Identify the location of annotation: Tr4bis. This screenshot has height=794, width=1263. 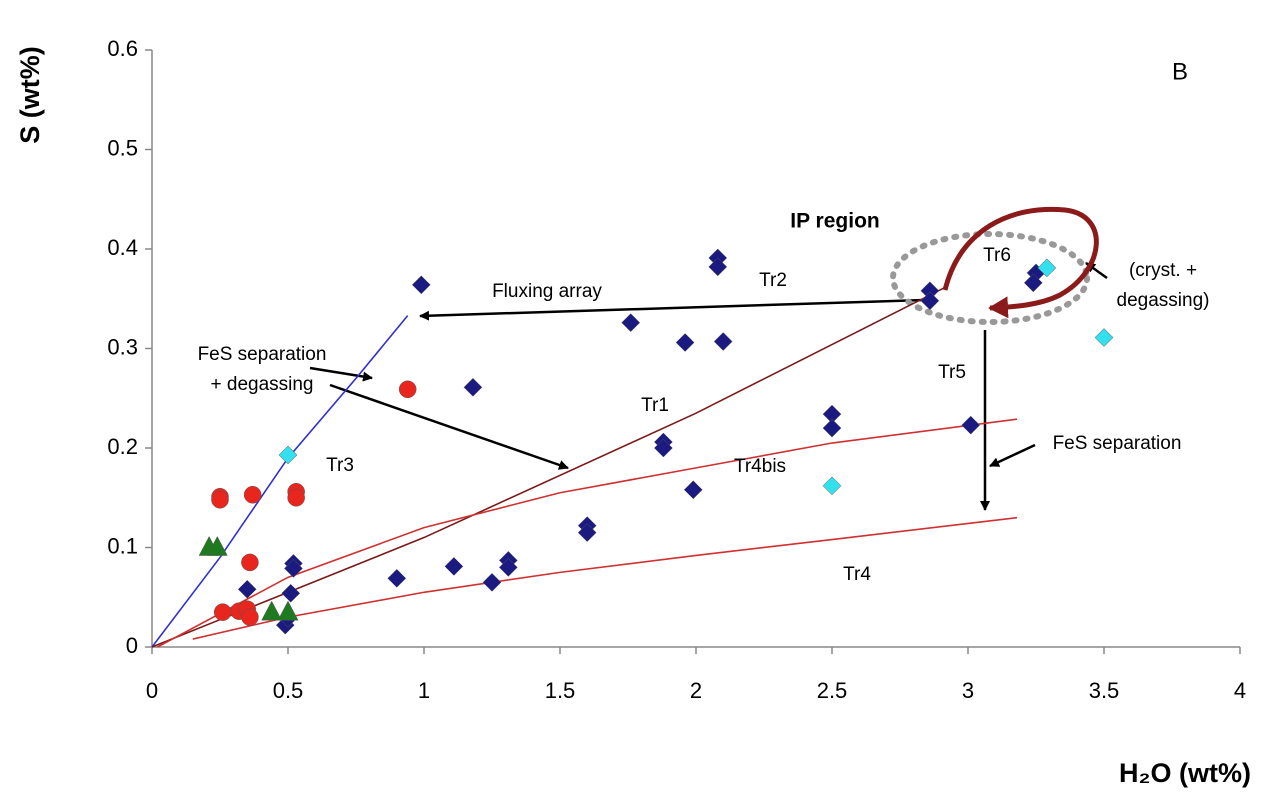
(760, 466).